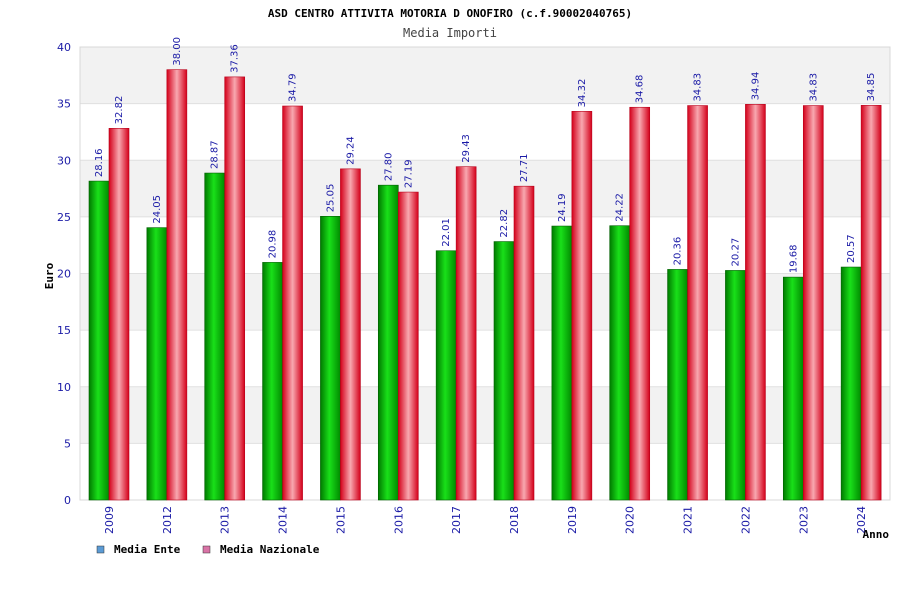 Image resolution: width=900 pixels, height=600 pixels. Describe the element at coordinates (871, 87) in the screenshot. I see `value-label: 34.85` at that location.